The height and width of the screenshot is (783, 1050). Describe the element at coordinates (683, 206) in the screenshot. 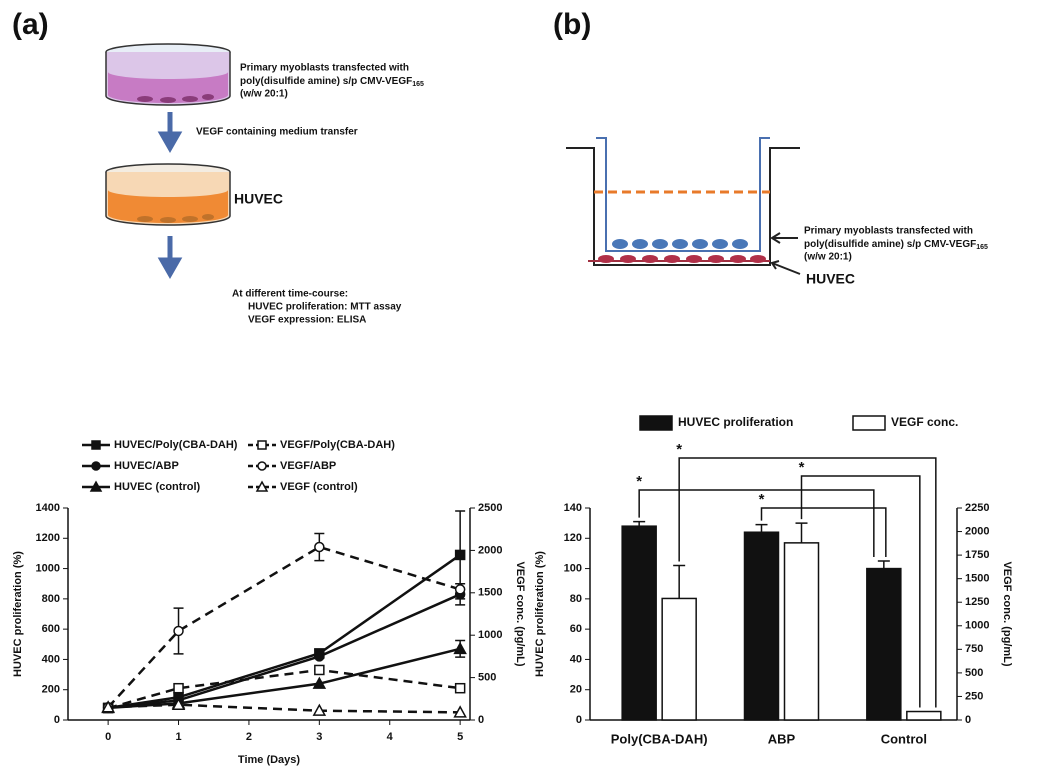

I see `diagram-b` at that location.